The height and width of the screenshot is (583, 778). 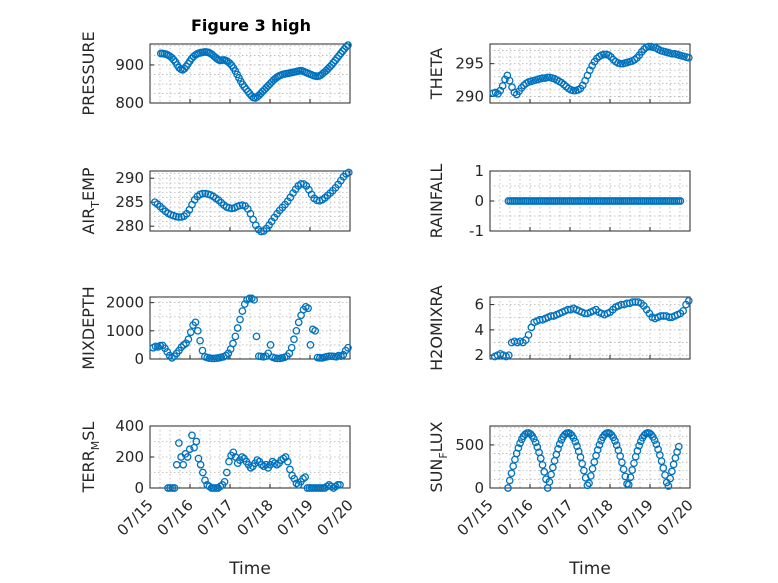 I want to click on y-tick-label: 4, so click(x=479, y=330).